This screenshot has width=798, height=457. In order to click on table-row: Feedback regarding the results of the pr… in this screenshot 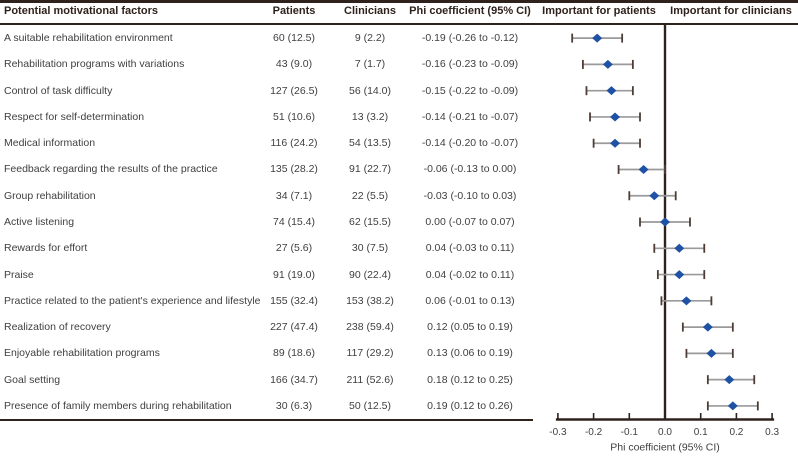, I will do `click(266, 169)`.